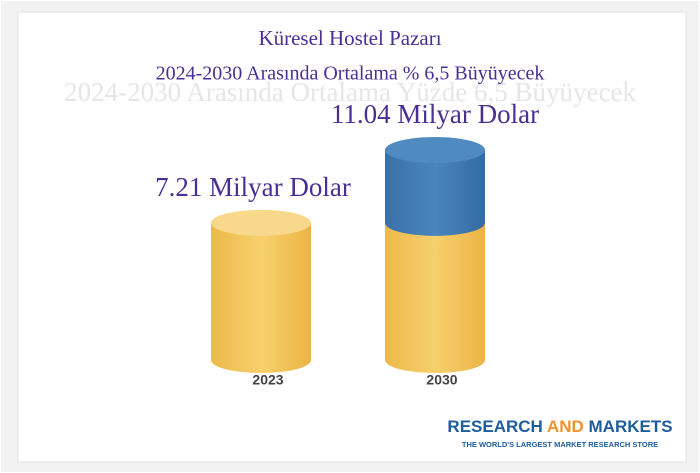 The height and width of the screenshot is (473, 700). What do you see at coordinates (631, 426) in the screenshot?
I see `source-name-part: MARKETS` at bounding box center [631, 426].